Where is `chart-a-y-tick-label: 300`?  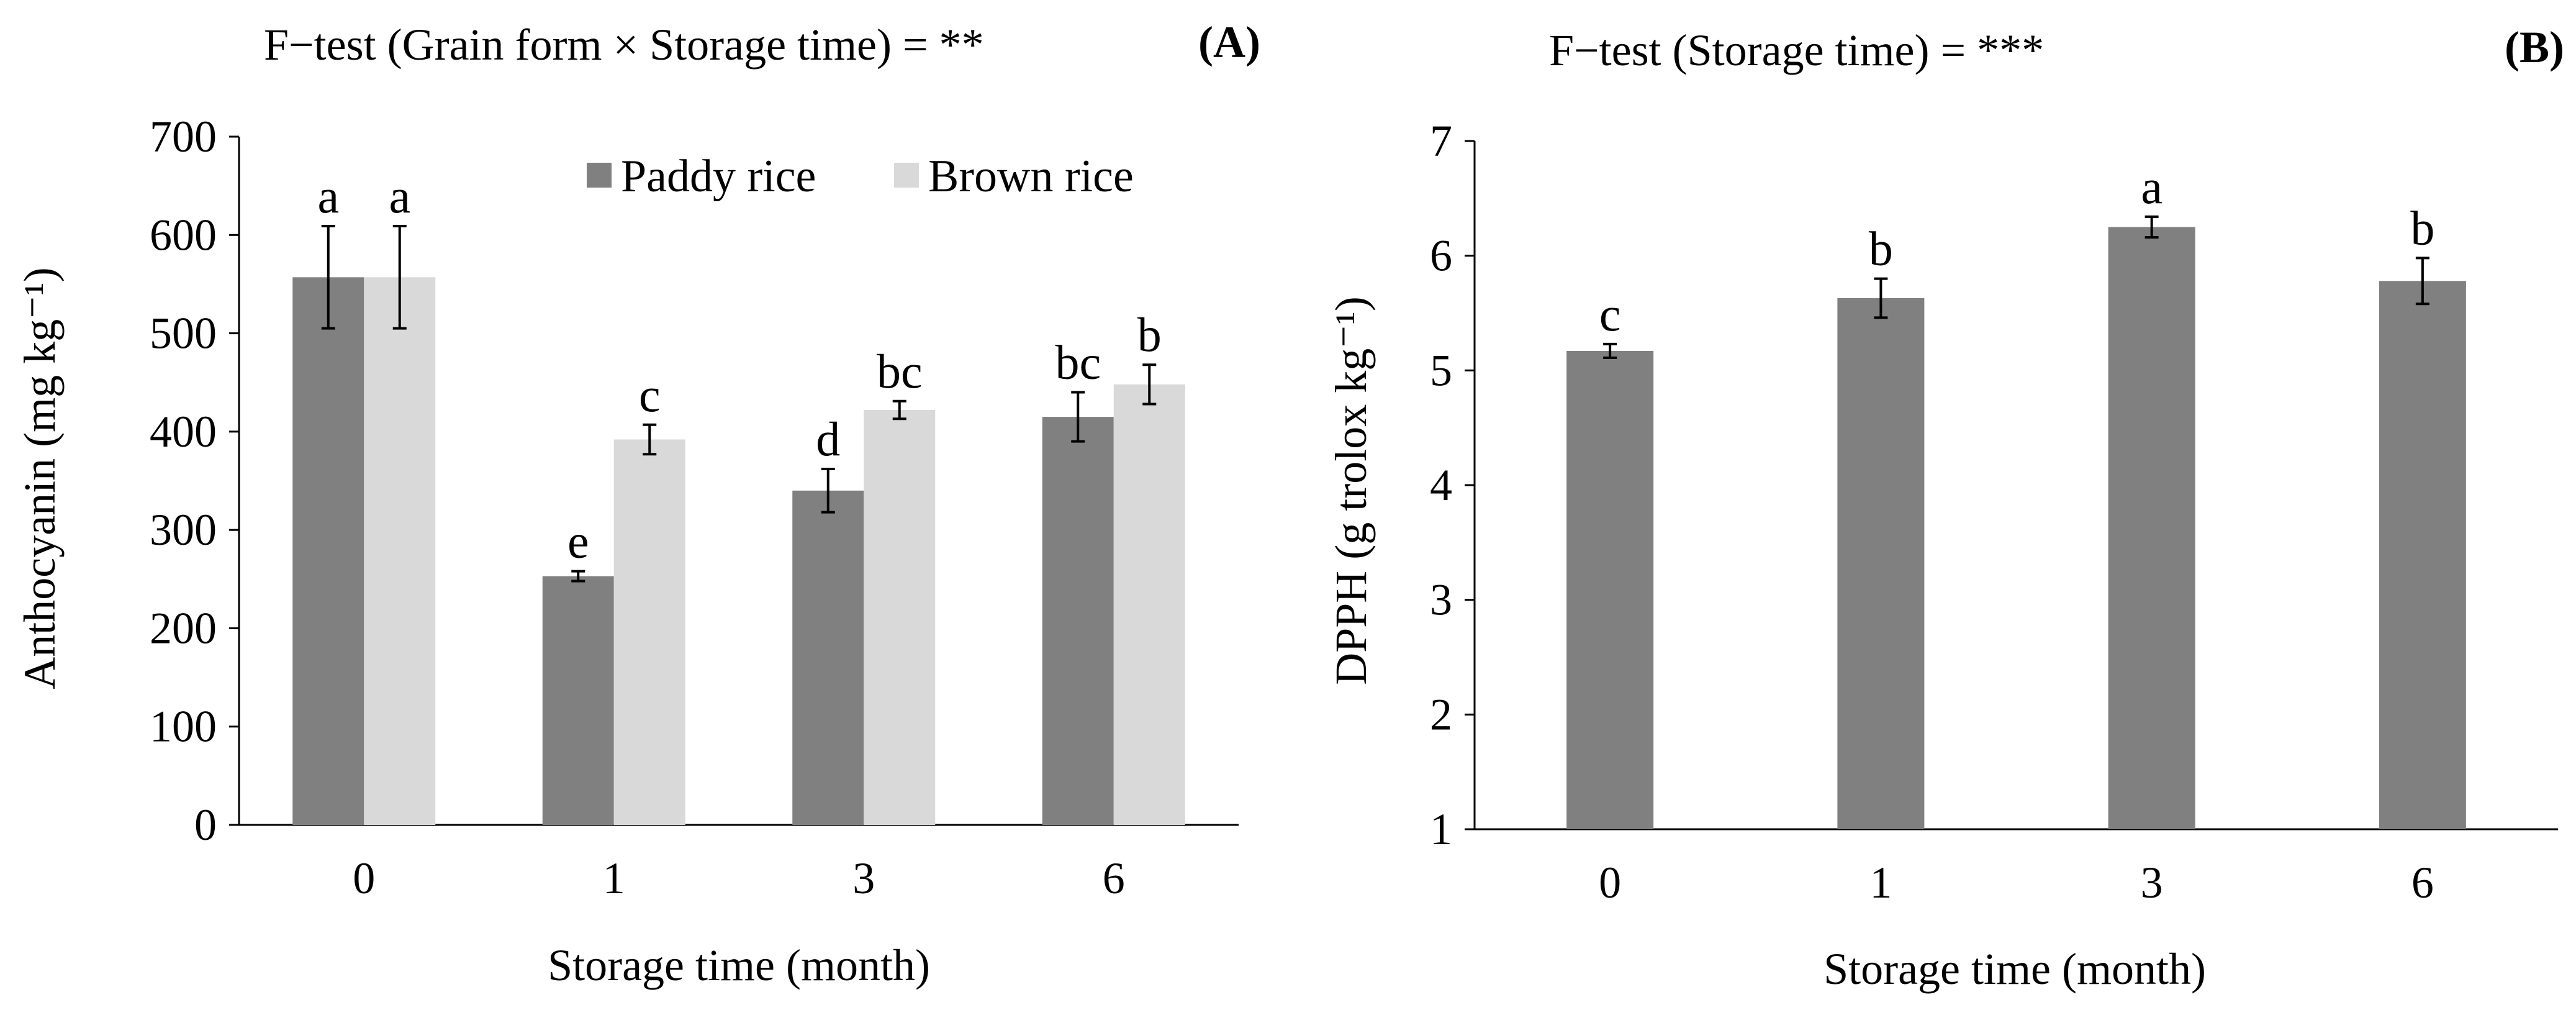
chart-a-y-tick-label: 300 is located at coordinates (183, 530).